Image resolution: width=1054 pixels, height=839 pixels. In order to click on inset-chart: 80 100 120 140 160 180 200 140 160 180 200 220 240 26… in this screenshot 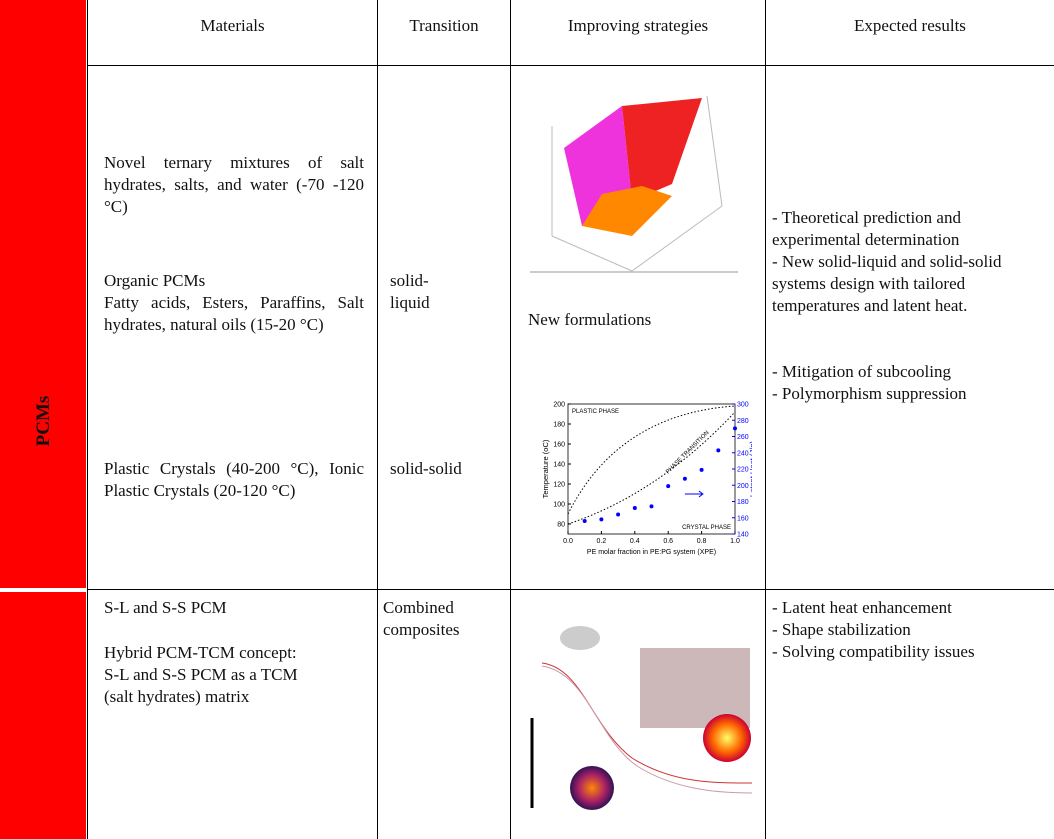, I will do `click(646, 479)`.